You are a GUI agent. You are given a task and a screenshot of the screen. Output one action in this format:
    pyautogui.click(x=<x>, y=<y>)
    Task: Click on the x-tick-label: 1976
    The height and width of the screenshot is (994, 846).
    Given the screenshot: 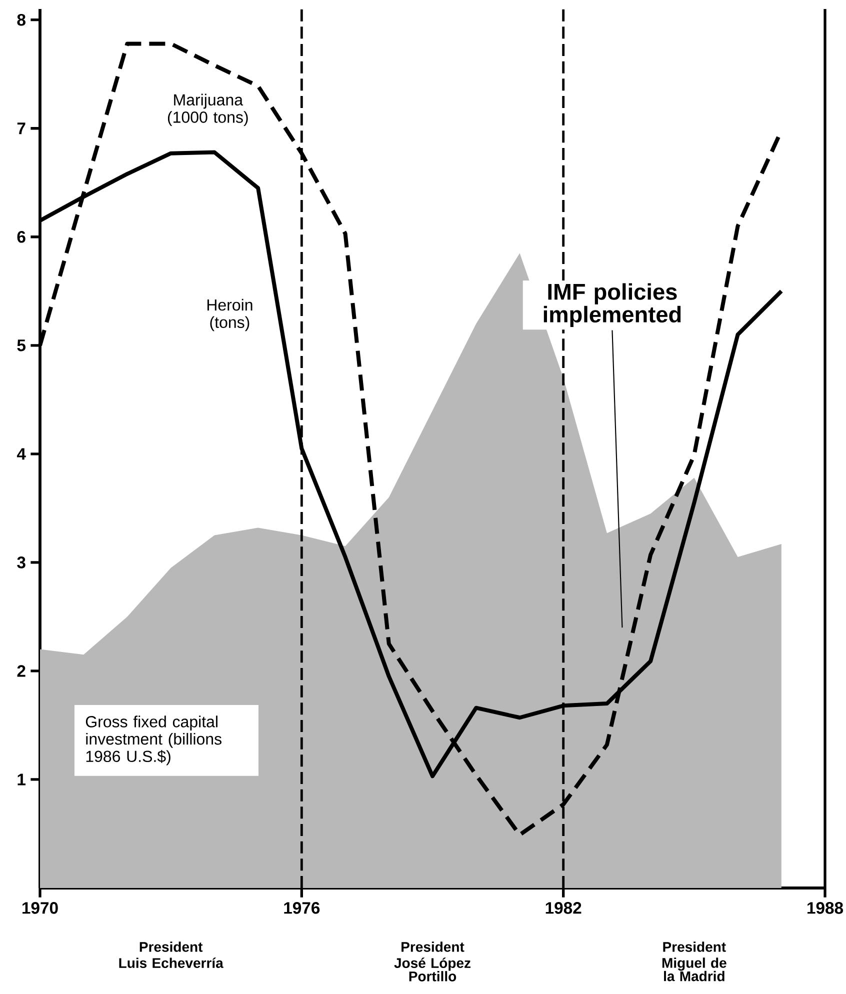 What is the action you would take?
    pyautogui.click(x=302, y=908)
    